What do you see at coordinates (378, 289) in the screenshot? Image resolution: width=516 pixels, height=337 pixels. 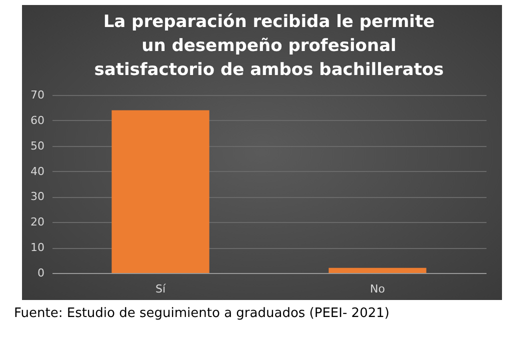 I see `x-tick-label: No` at bounding box center [378, 289].